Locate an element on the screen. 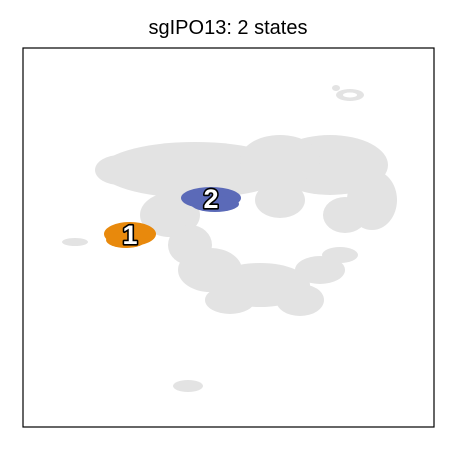 This screenshot has width=450, height=450. state-1-cells is located at coordinates (126, 240).